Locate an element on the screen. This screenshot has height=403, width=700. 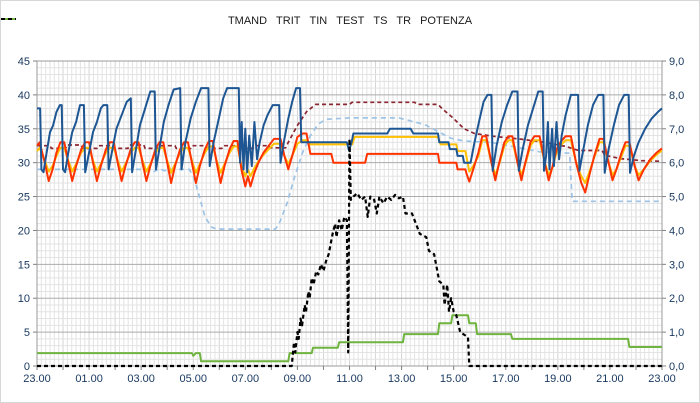
x-axis-tick-label: 01.00 is located at coordinates (89, 379).